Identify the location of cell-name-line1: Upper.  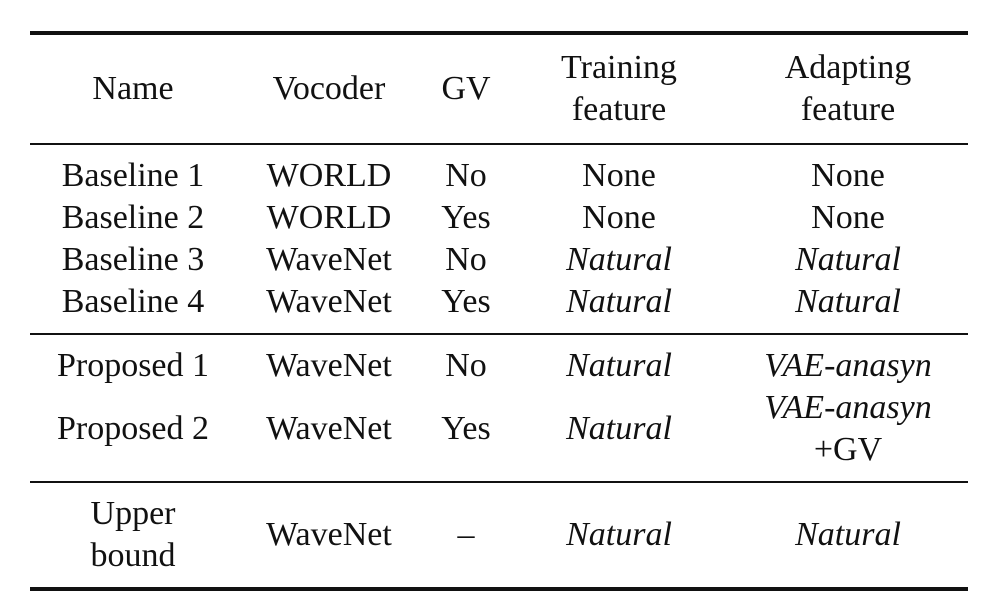
(133, 513).